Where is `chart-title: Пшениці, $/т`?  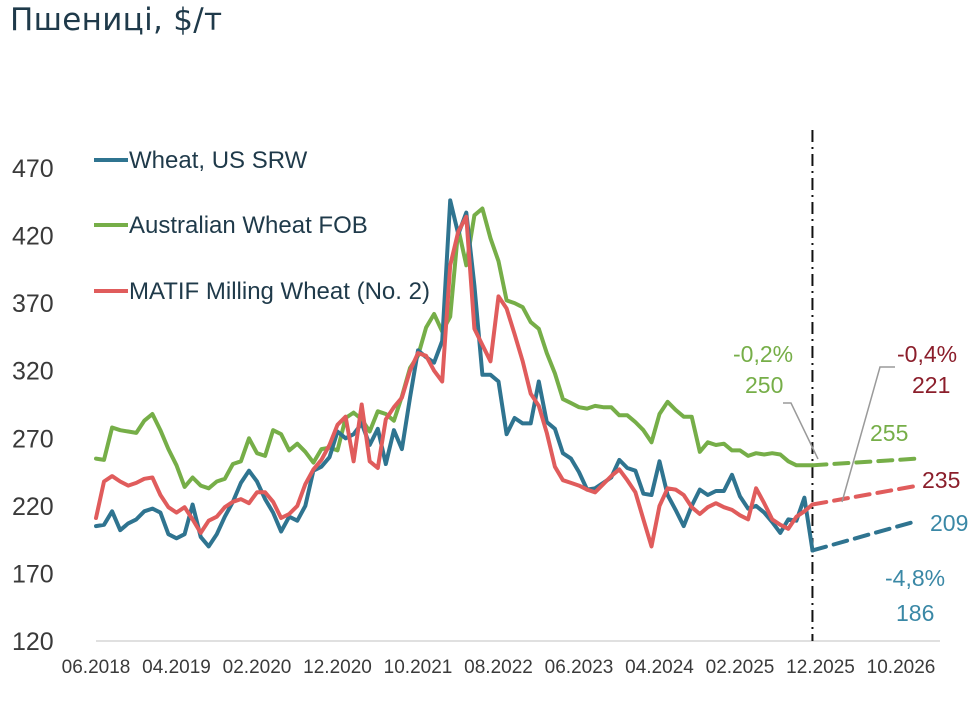 chart-title: Пшениці, $/т is located at coordinates (116, 20).